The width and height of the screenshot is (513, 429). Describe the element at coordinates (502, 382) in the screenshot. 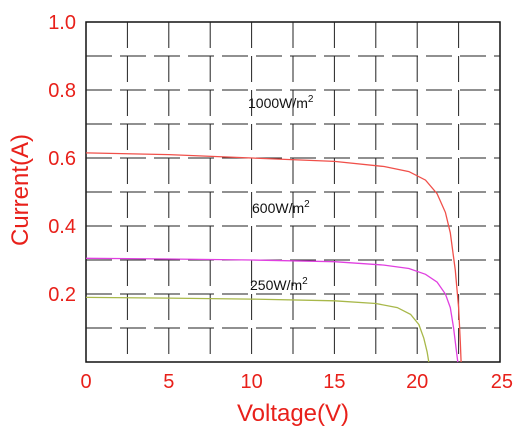

I see `x-tick-label: 25` at that location.